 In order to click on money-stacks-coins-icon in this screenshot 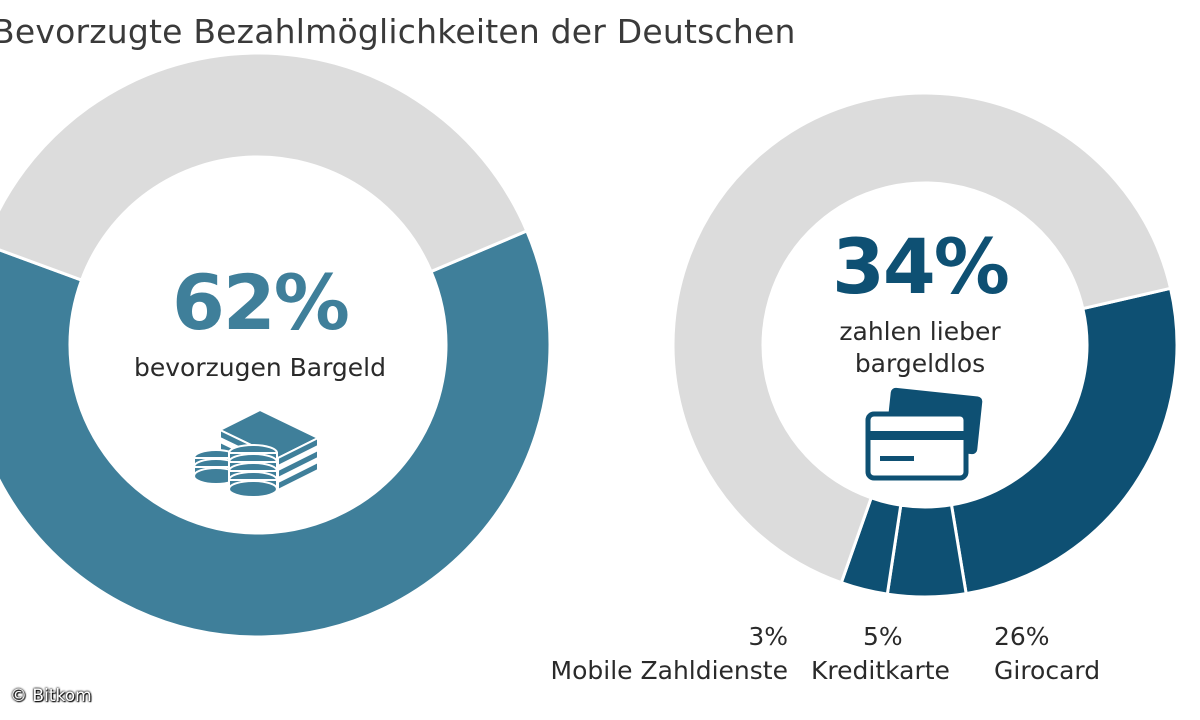, I will do `click(257, 453)`.